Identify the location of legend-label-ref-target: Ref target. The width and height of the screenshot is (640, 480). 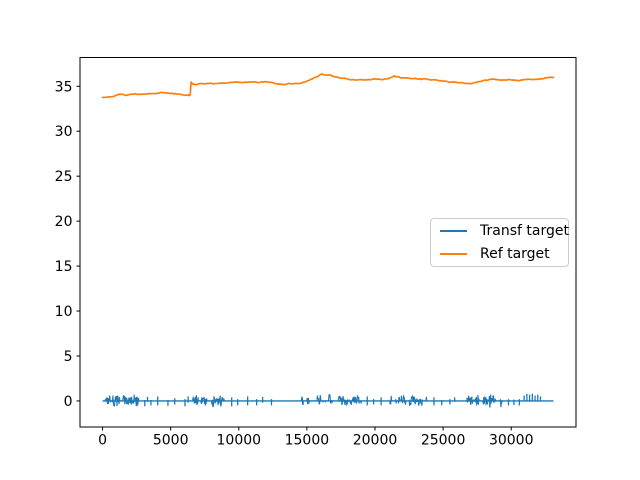
(515, 254).